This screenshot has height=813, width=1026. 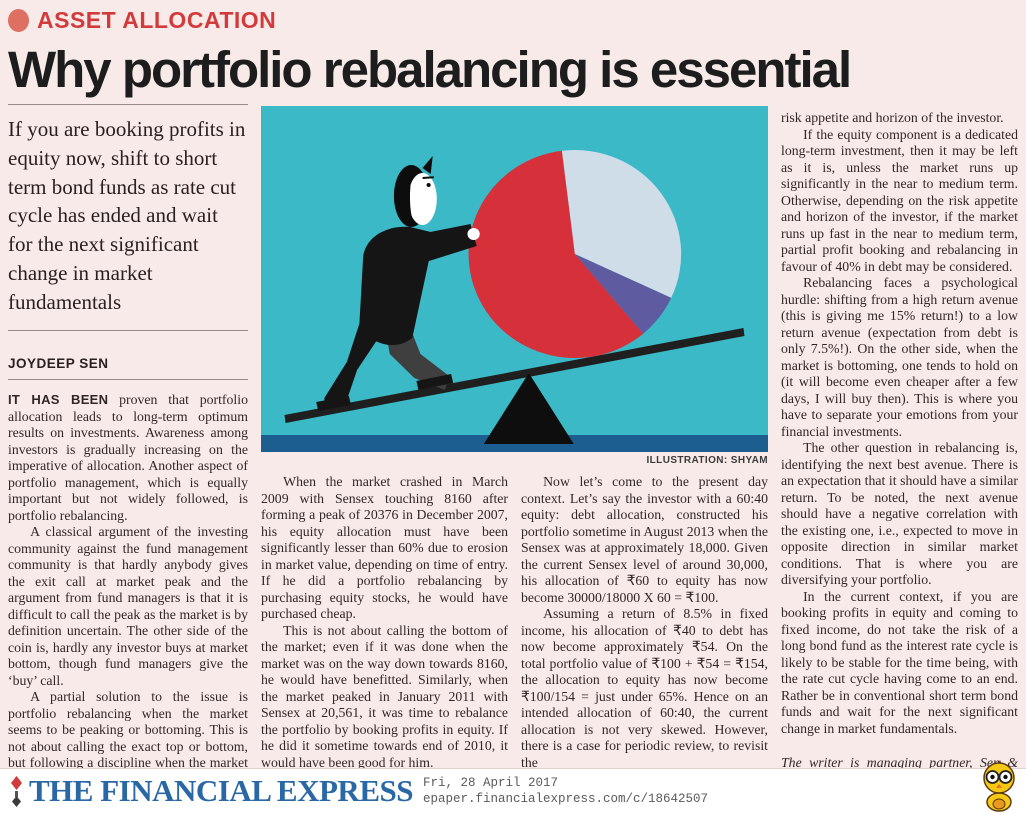 What do you see at coordinates (528, 409) in the screenshot?
I see `seesaw-fulcrum` at bounding box center [528, 409].